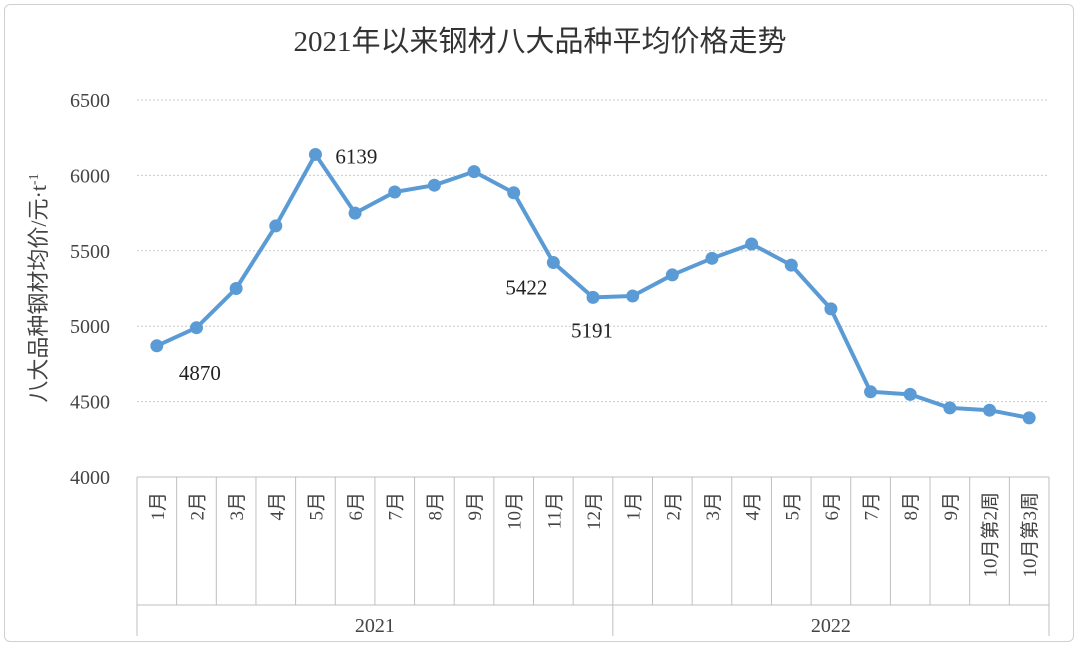 This screenshot has height=648, width=1080. Describe the element at coordinates (603, 626) in the screenshot. I see `x-group-labels: 2021 2022` at that location.